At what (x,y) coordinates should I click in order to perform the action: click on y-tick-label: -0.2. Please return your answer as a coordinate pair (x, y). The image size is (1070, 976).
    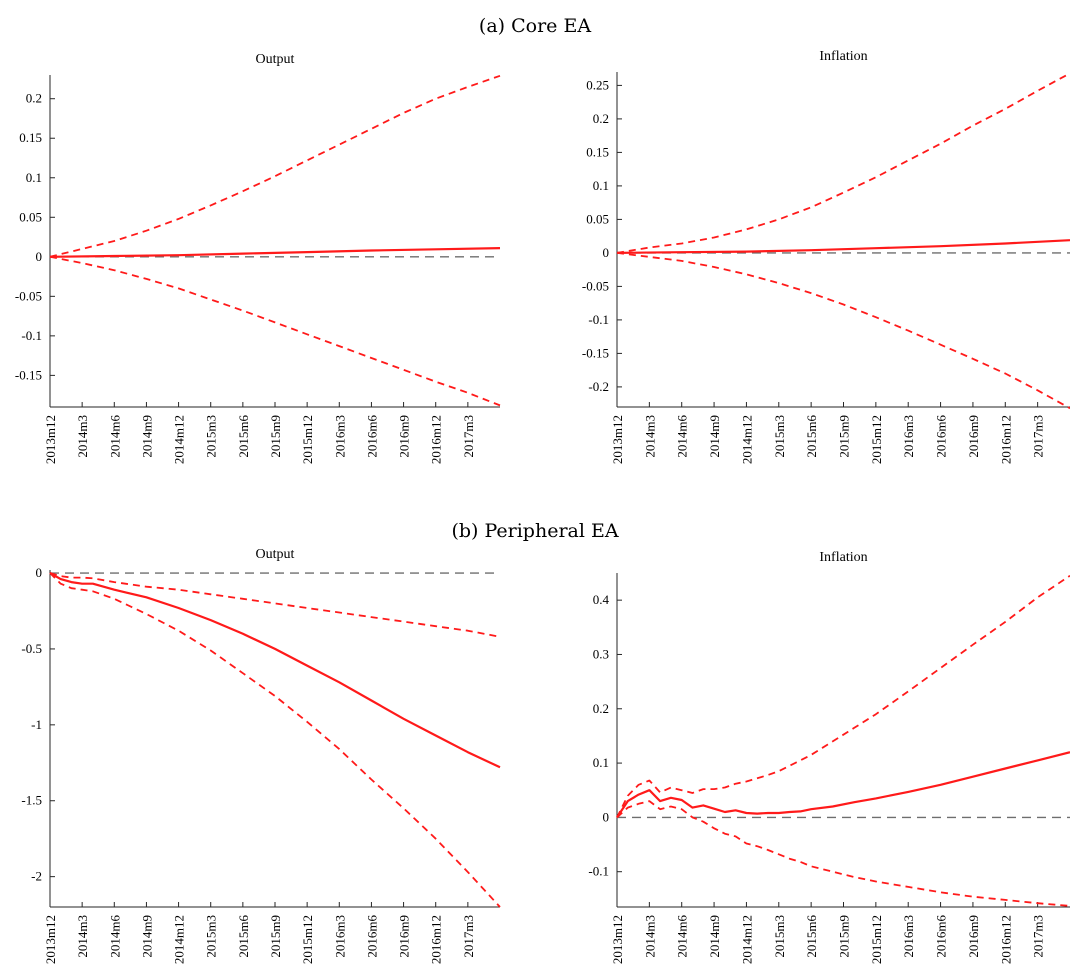
    Looking at the image, I should click on (598, 386).